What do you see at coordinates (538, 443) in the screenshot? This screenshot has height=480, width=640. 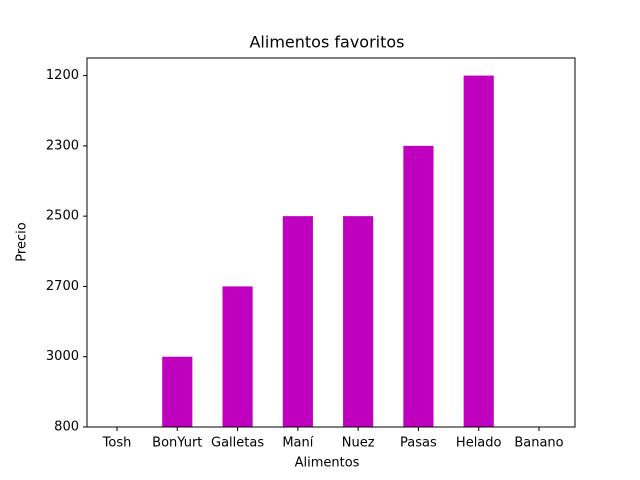 I see `x-tick-label: Banano` at bounding box center [538, 443].